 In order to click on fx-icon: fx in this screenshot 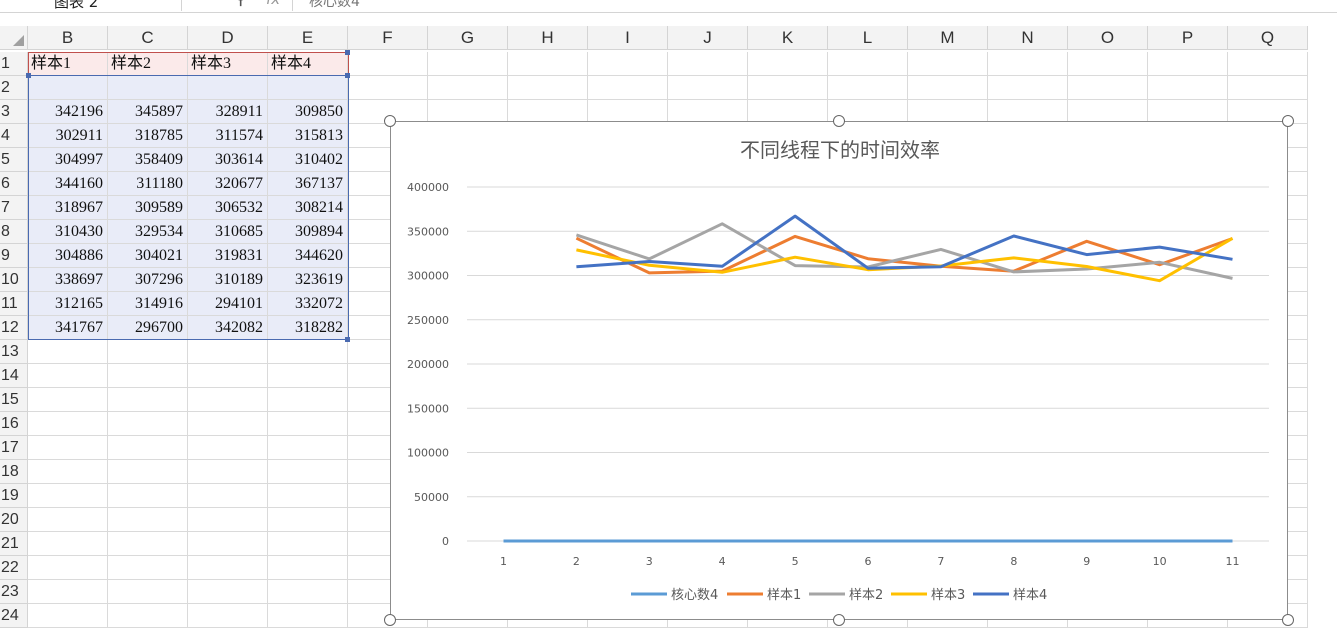, I will do `click(273, 4)`.